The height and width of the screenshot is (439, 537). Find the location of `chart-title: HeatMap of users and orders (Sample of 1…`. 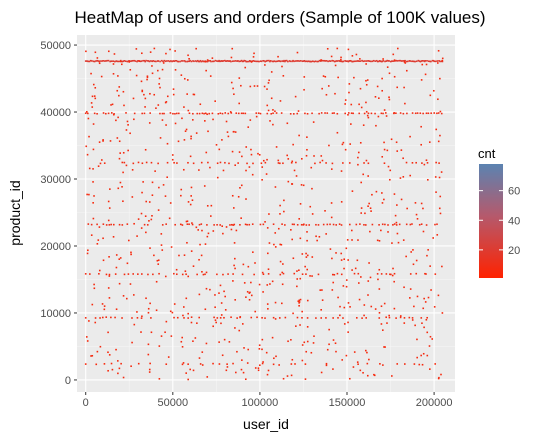

chart-title: HeatMap of users and orders (Sample of 1… is located at coordinates (279, 17).